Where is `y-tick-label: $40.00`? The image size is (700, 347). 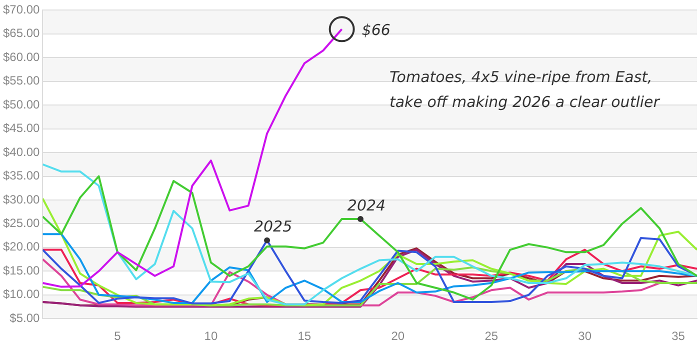
y-tick-label: $40.00 is located at coordinates (21, 151).